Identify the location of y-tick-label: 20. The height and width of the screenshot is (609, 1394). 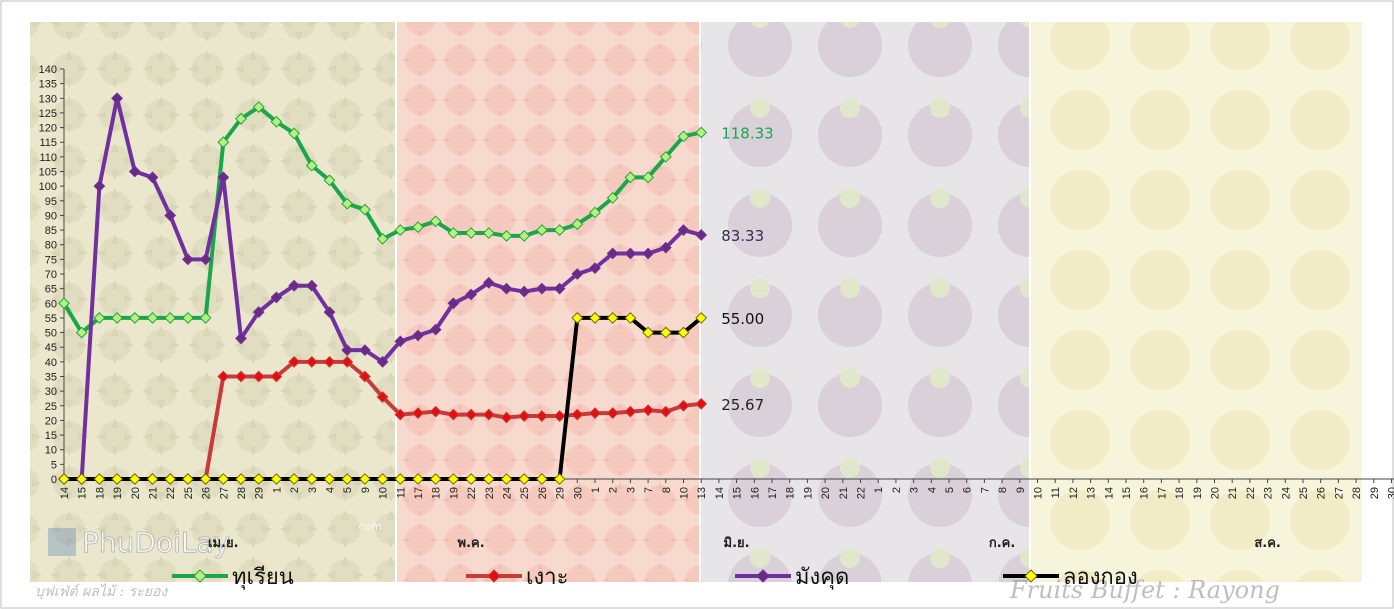
(51, 421).